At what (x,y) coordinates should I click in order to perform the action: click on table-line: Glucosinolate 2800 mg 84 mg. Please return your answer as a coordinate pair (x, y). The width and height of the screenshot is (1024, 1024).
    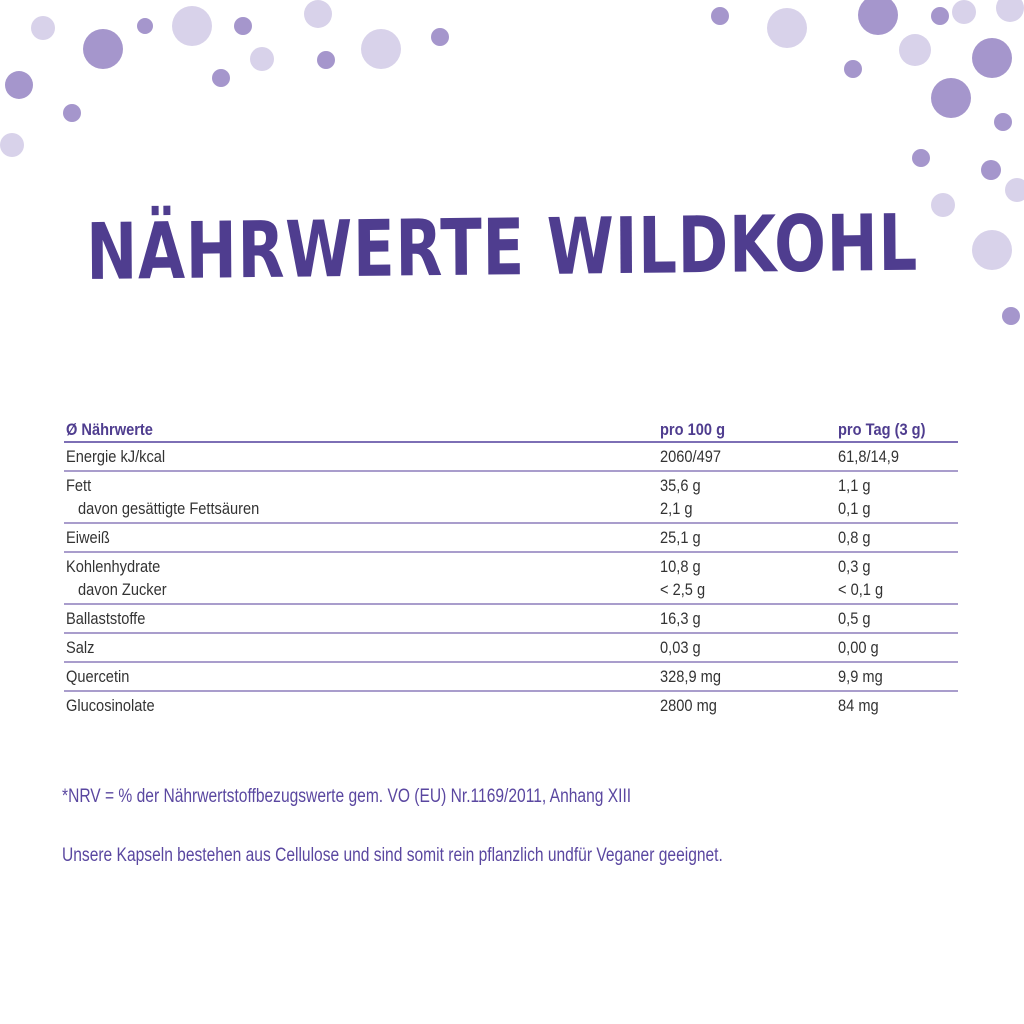
    Looking at the image, I should click on (511, 705).